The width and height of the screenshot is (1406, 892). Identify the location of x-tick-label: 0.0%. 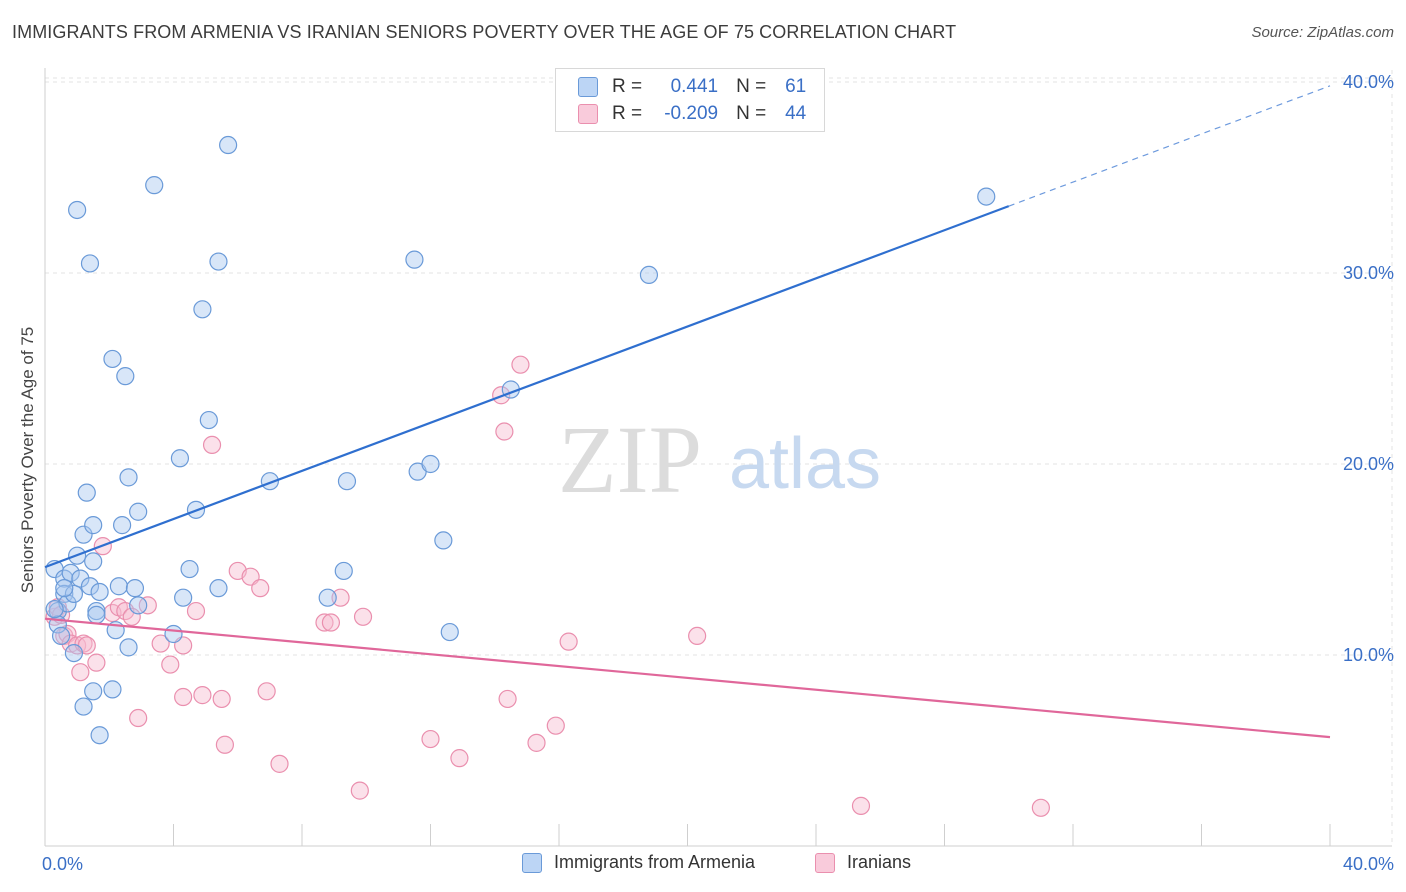
(62, 864).